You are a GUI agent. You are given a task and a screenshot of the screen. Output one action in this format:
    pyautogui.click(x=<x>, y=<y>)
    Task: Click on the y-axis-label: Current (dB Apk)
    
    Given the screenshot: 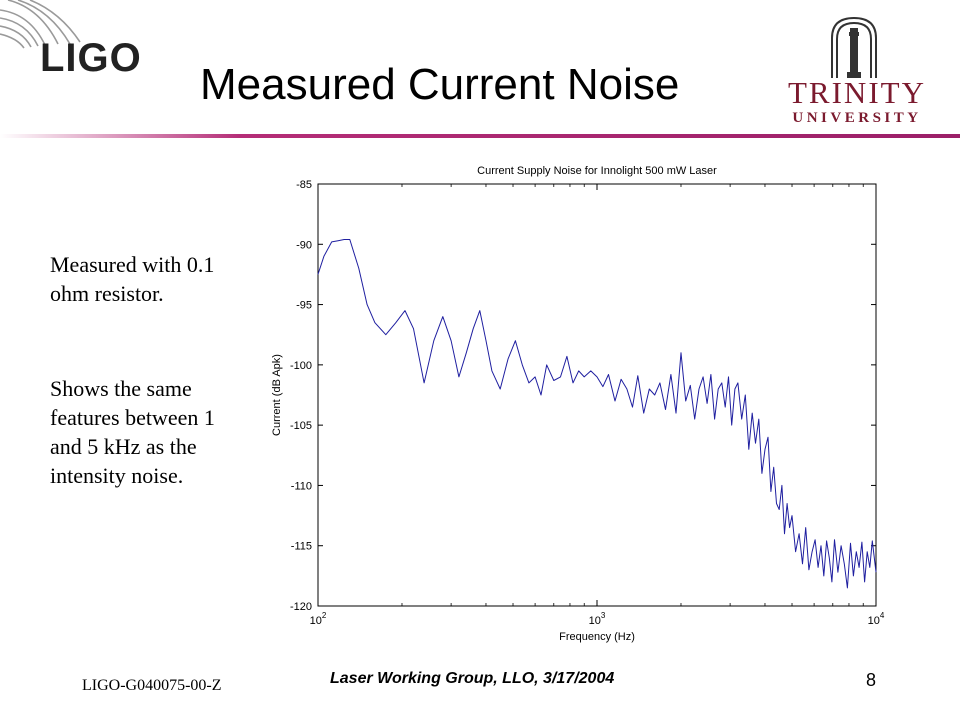 What is the action you would take?
    pyautogui.click(x=277, y=395)
    